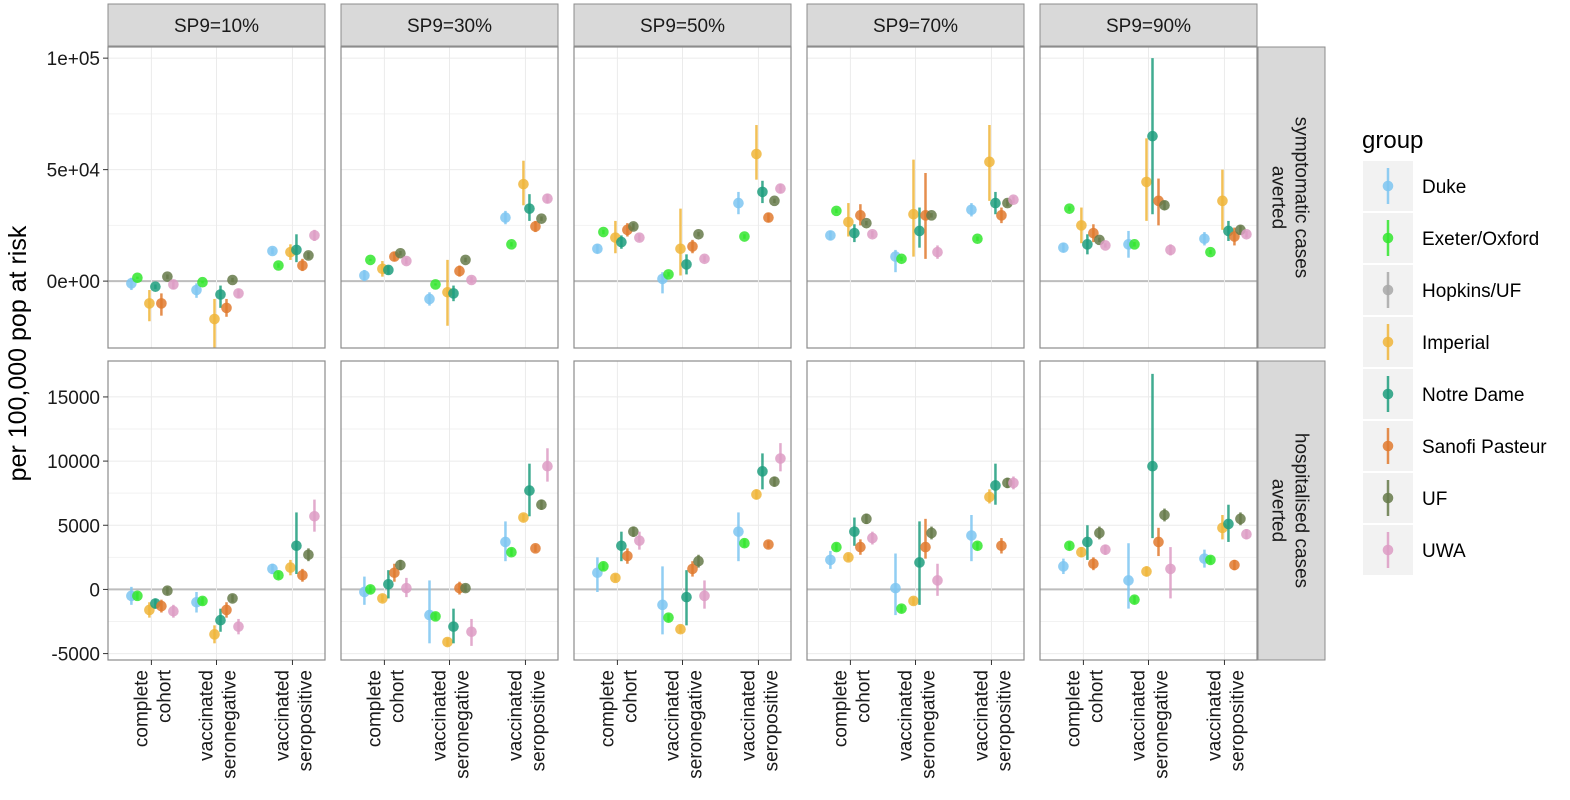  Describe the element at coordinates (1290, 198) in the screenshot. I see `facet-row-strip-label: symptomatic casesaverted` at that location.